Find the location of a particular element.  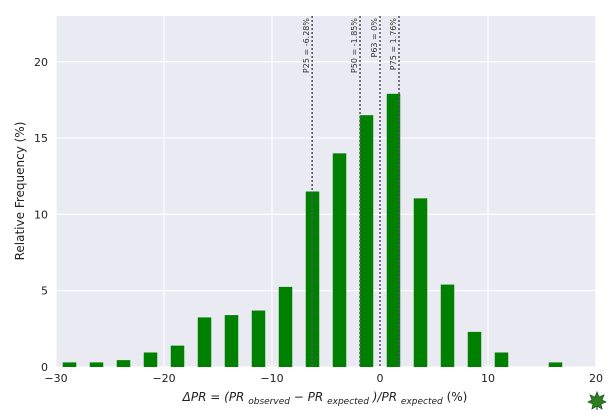

x-tick-label: 0 is located at coordinates (380, 378).